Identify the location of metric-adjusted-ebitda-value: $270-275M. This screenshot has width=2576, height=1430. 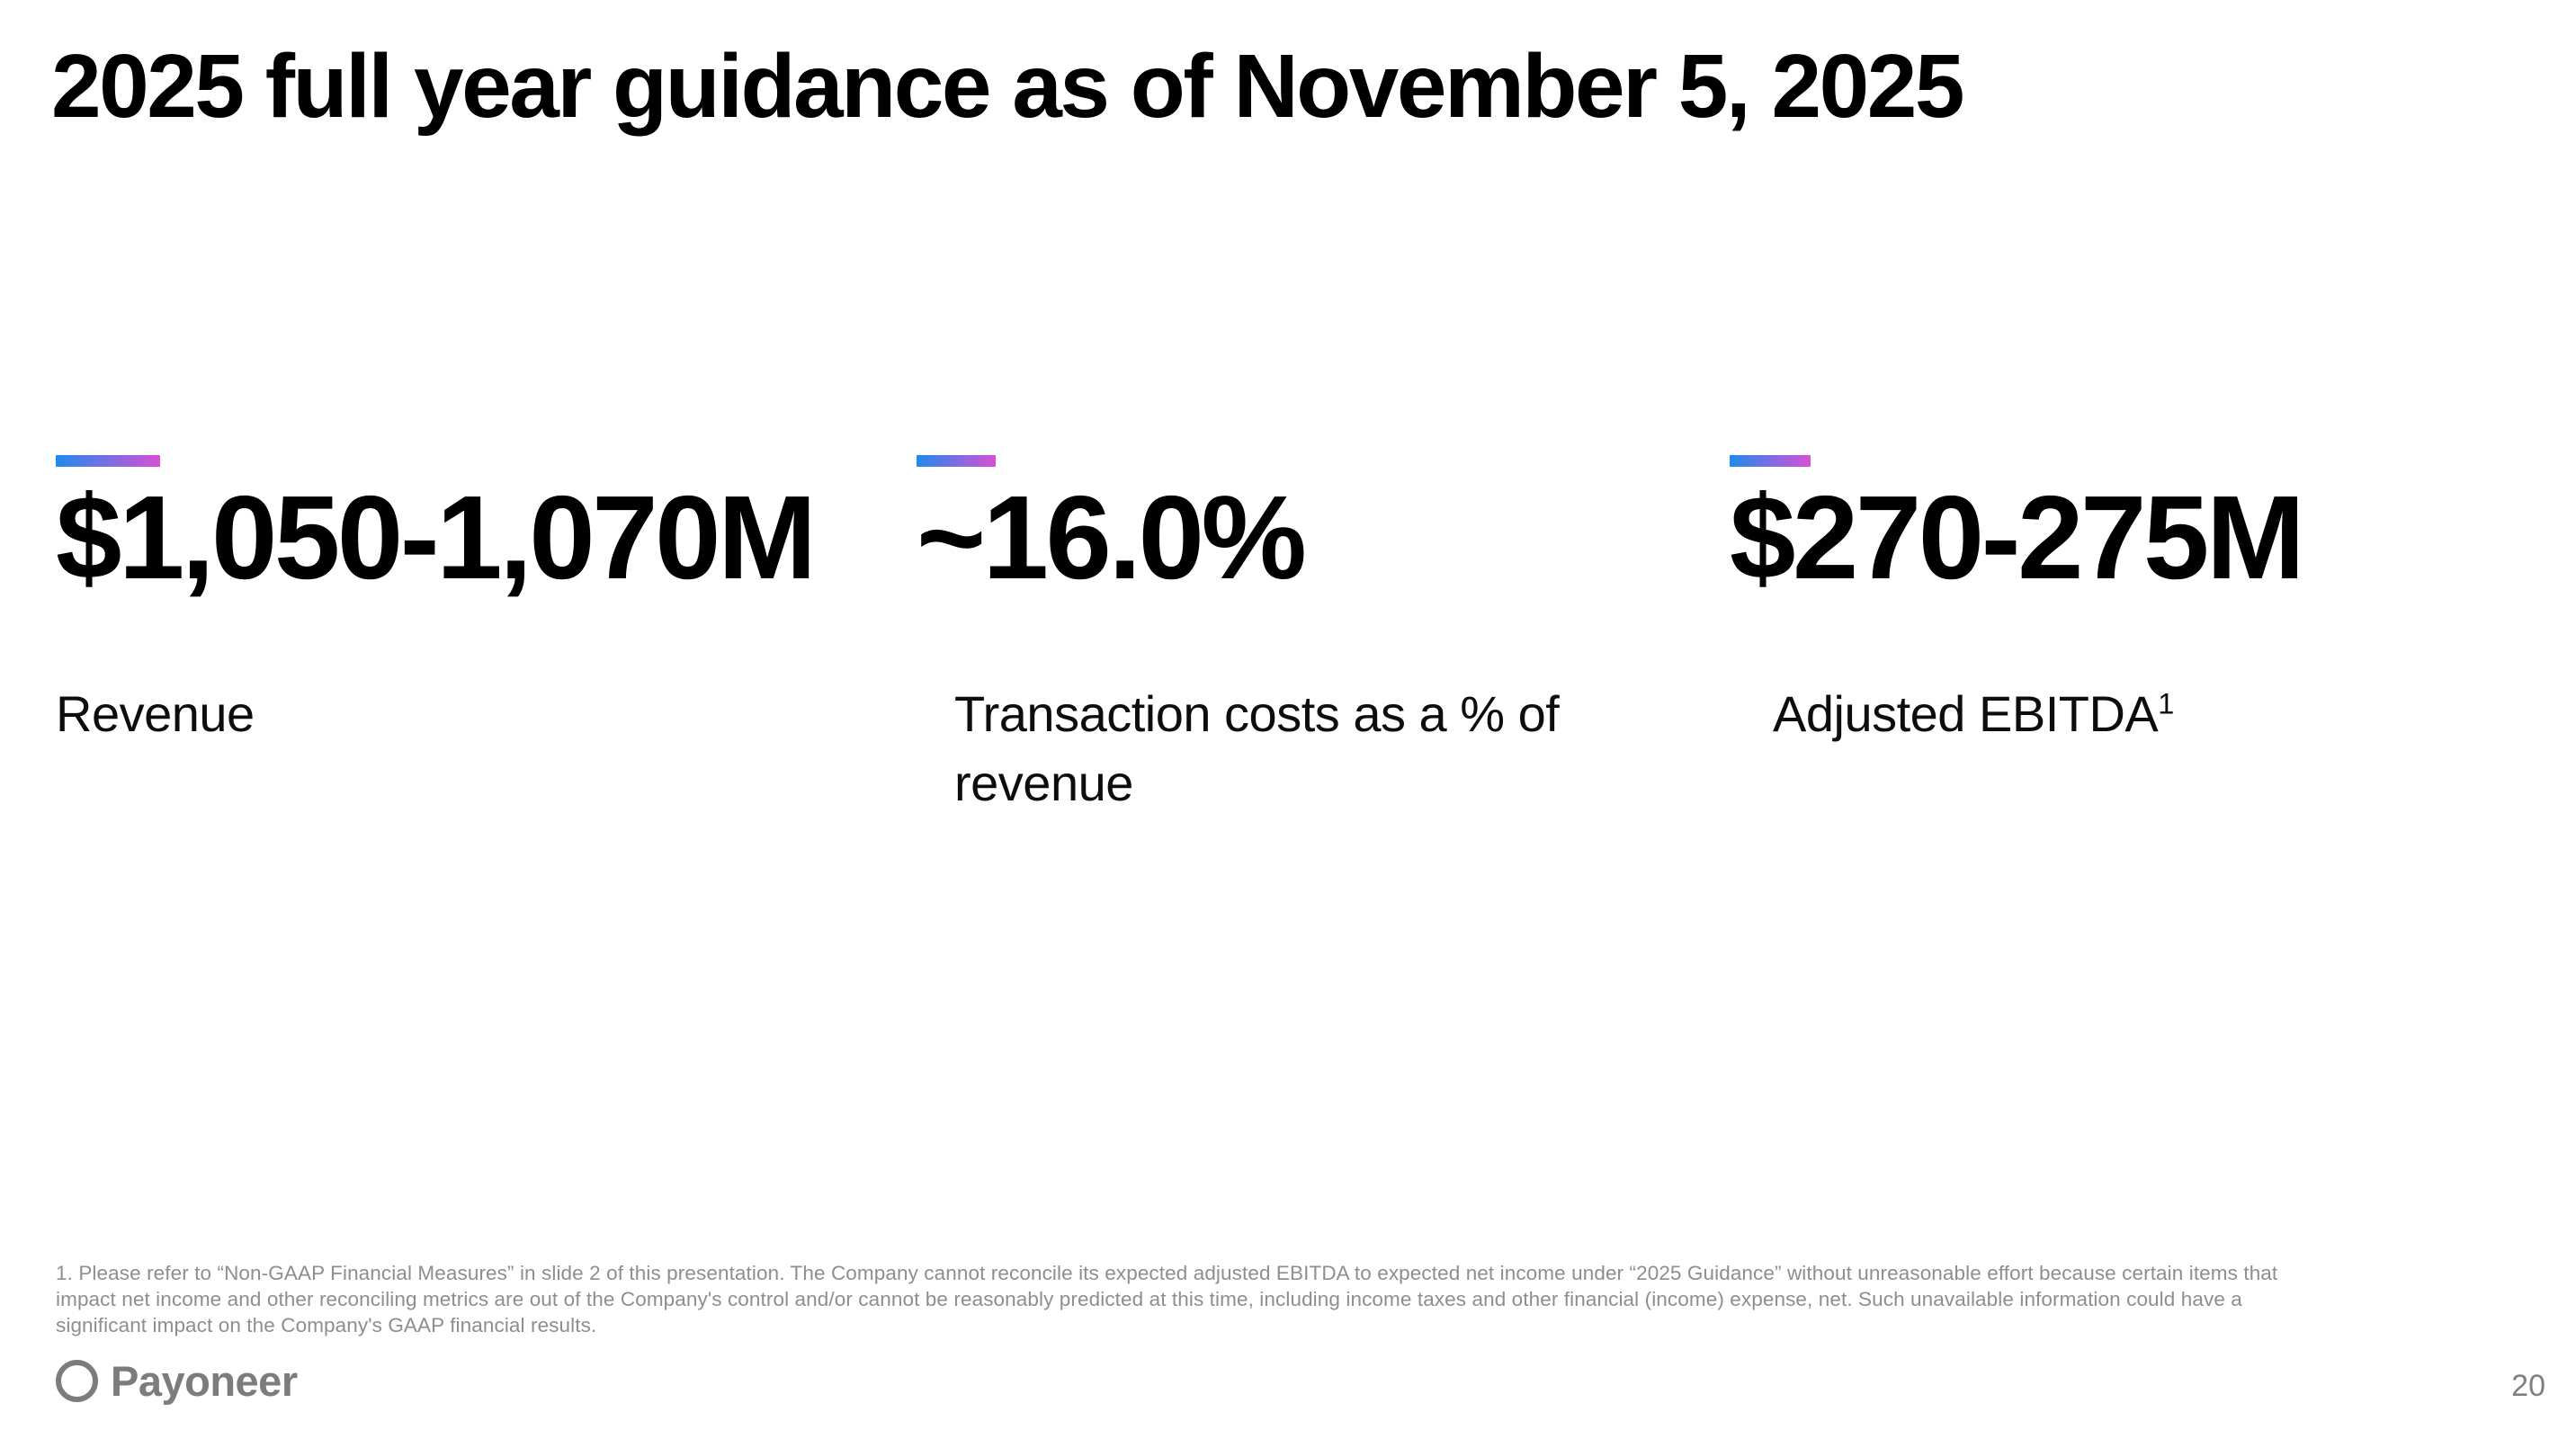
(2017, 537).